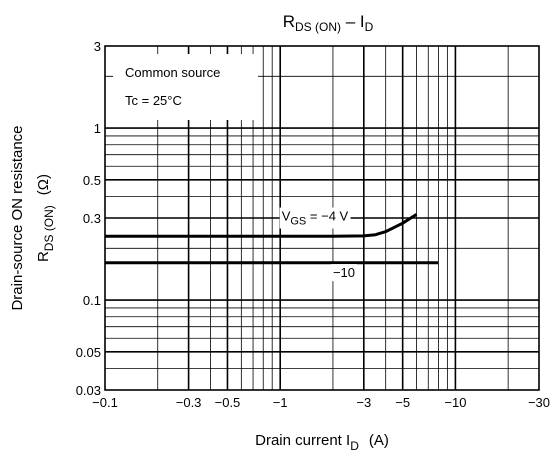 This screenshot has width=558, height=457. Describe the element at coordinates (97, 128) in the screenshot. I see `y-tick-label: 1` at that location.